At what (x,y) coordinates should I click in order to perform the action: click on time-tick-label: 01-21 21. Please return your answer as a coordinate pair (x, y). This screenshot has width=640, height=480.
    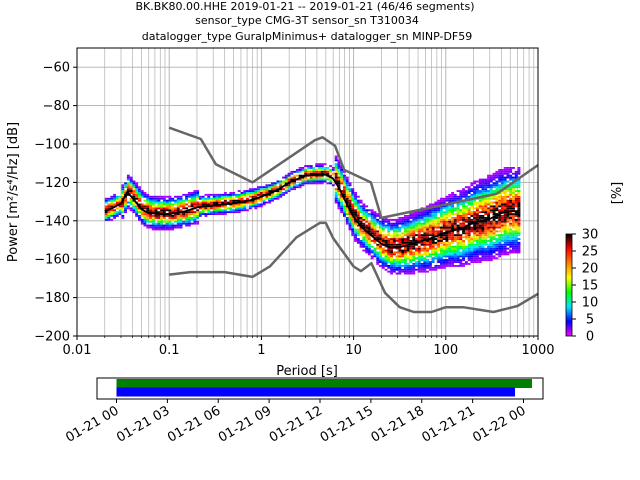
    Looking at the image, I should click on (449, 424).